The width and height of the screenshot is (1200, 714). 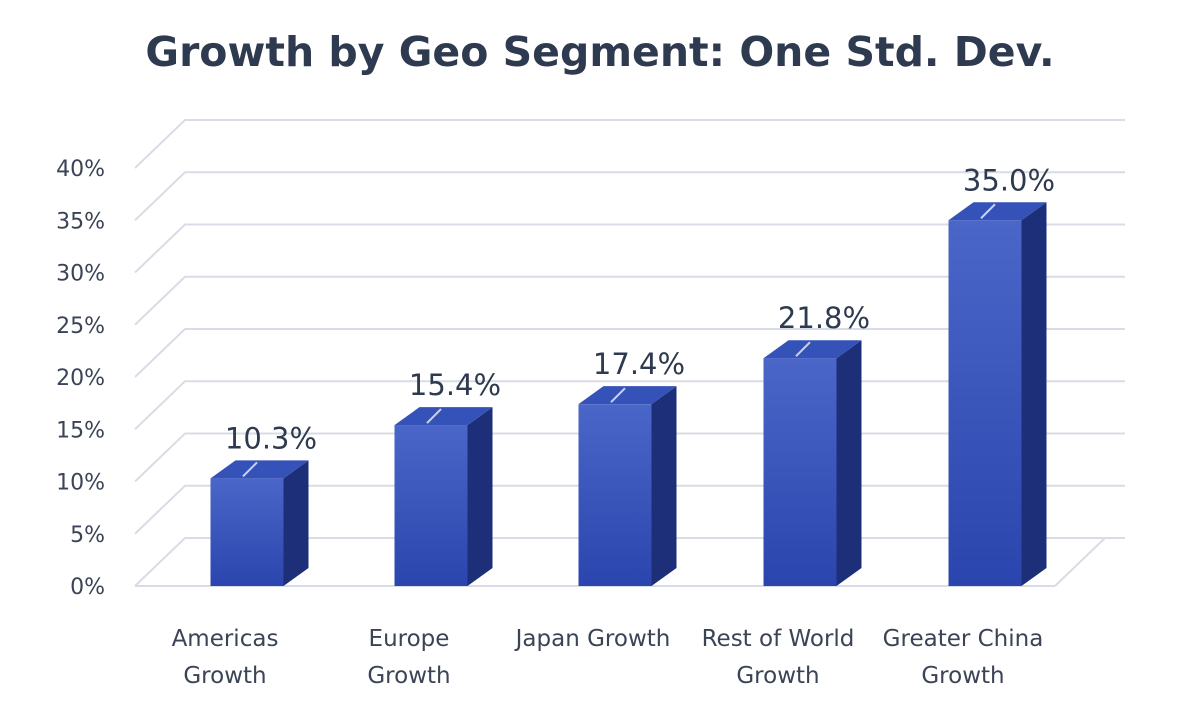 I want to click on y-tick-label: 30%, so click(x=80, y=274).